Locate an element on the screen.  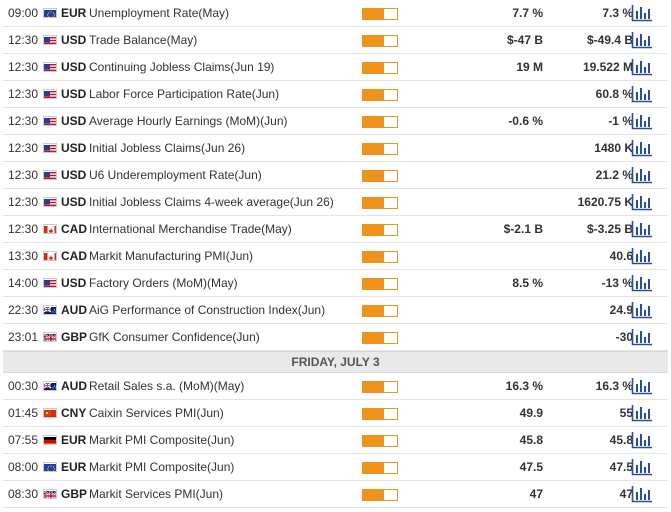
event-name: Unemployment Rate(May) is located at coordinates (159, 13).